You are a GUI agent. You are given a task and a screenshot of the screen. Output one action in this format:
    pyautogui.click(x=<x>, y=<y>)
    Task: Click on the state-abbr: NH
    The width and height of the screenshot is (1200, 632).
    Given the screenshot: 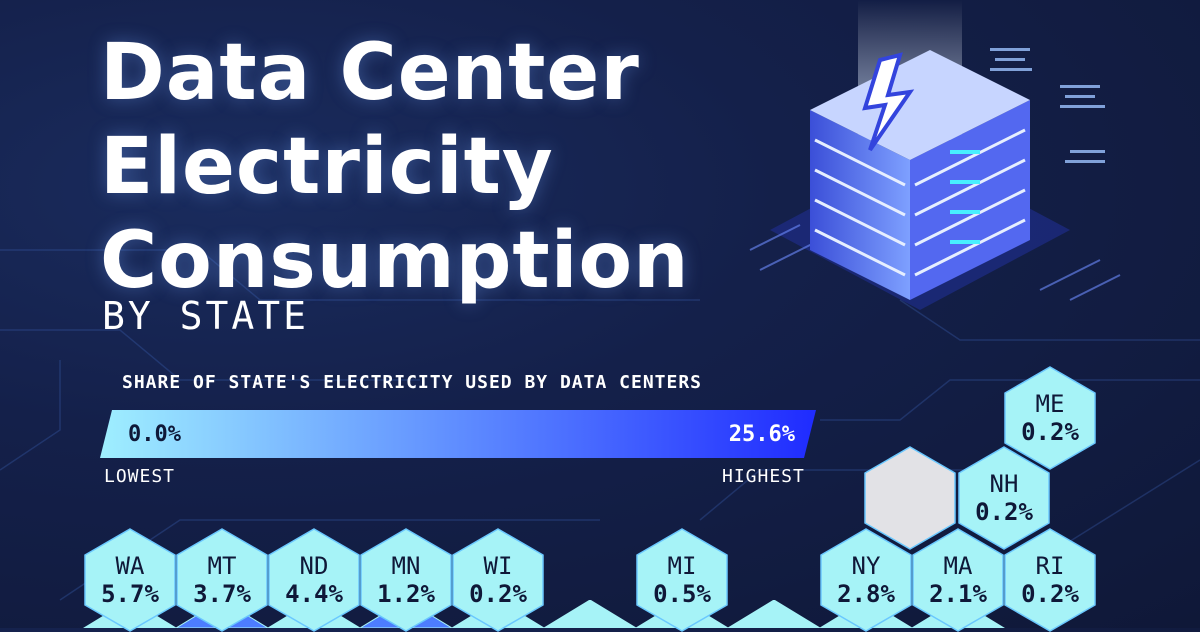 What is the action you would take?
    pyautogui.click(x=1004, y=484)
    